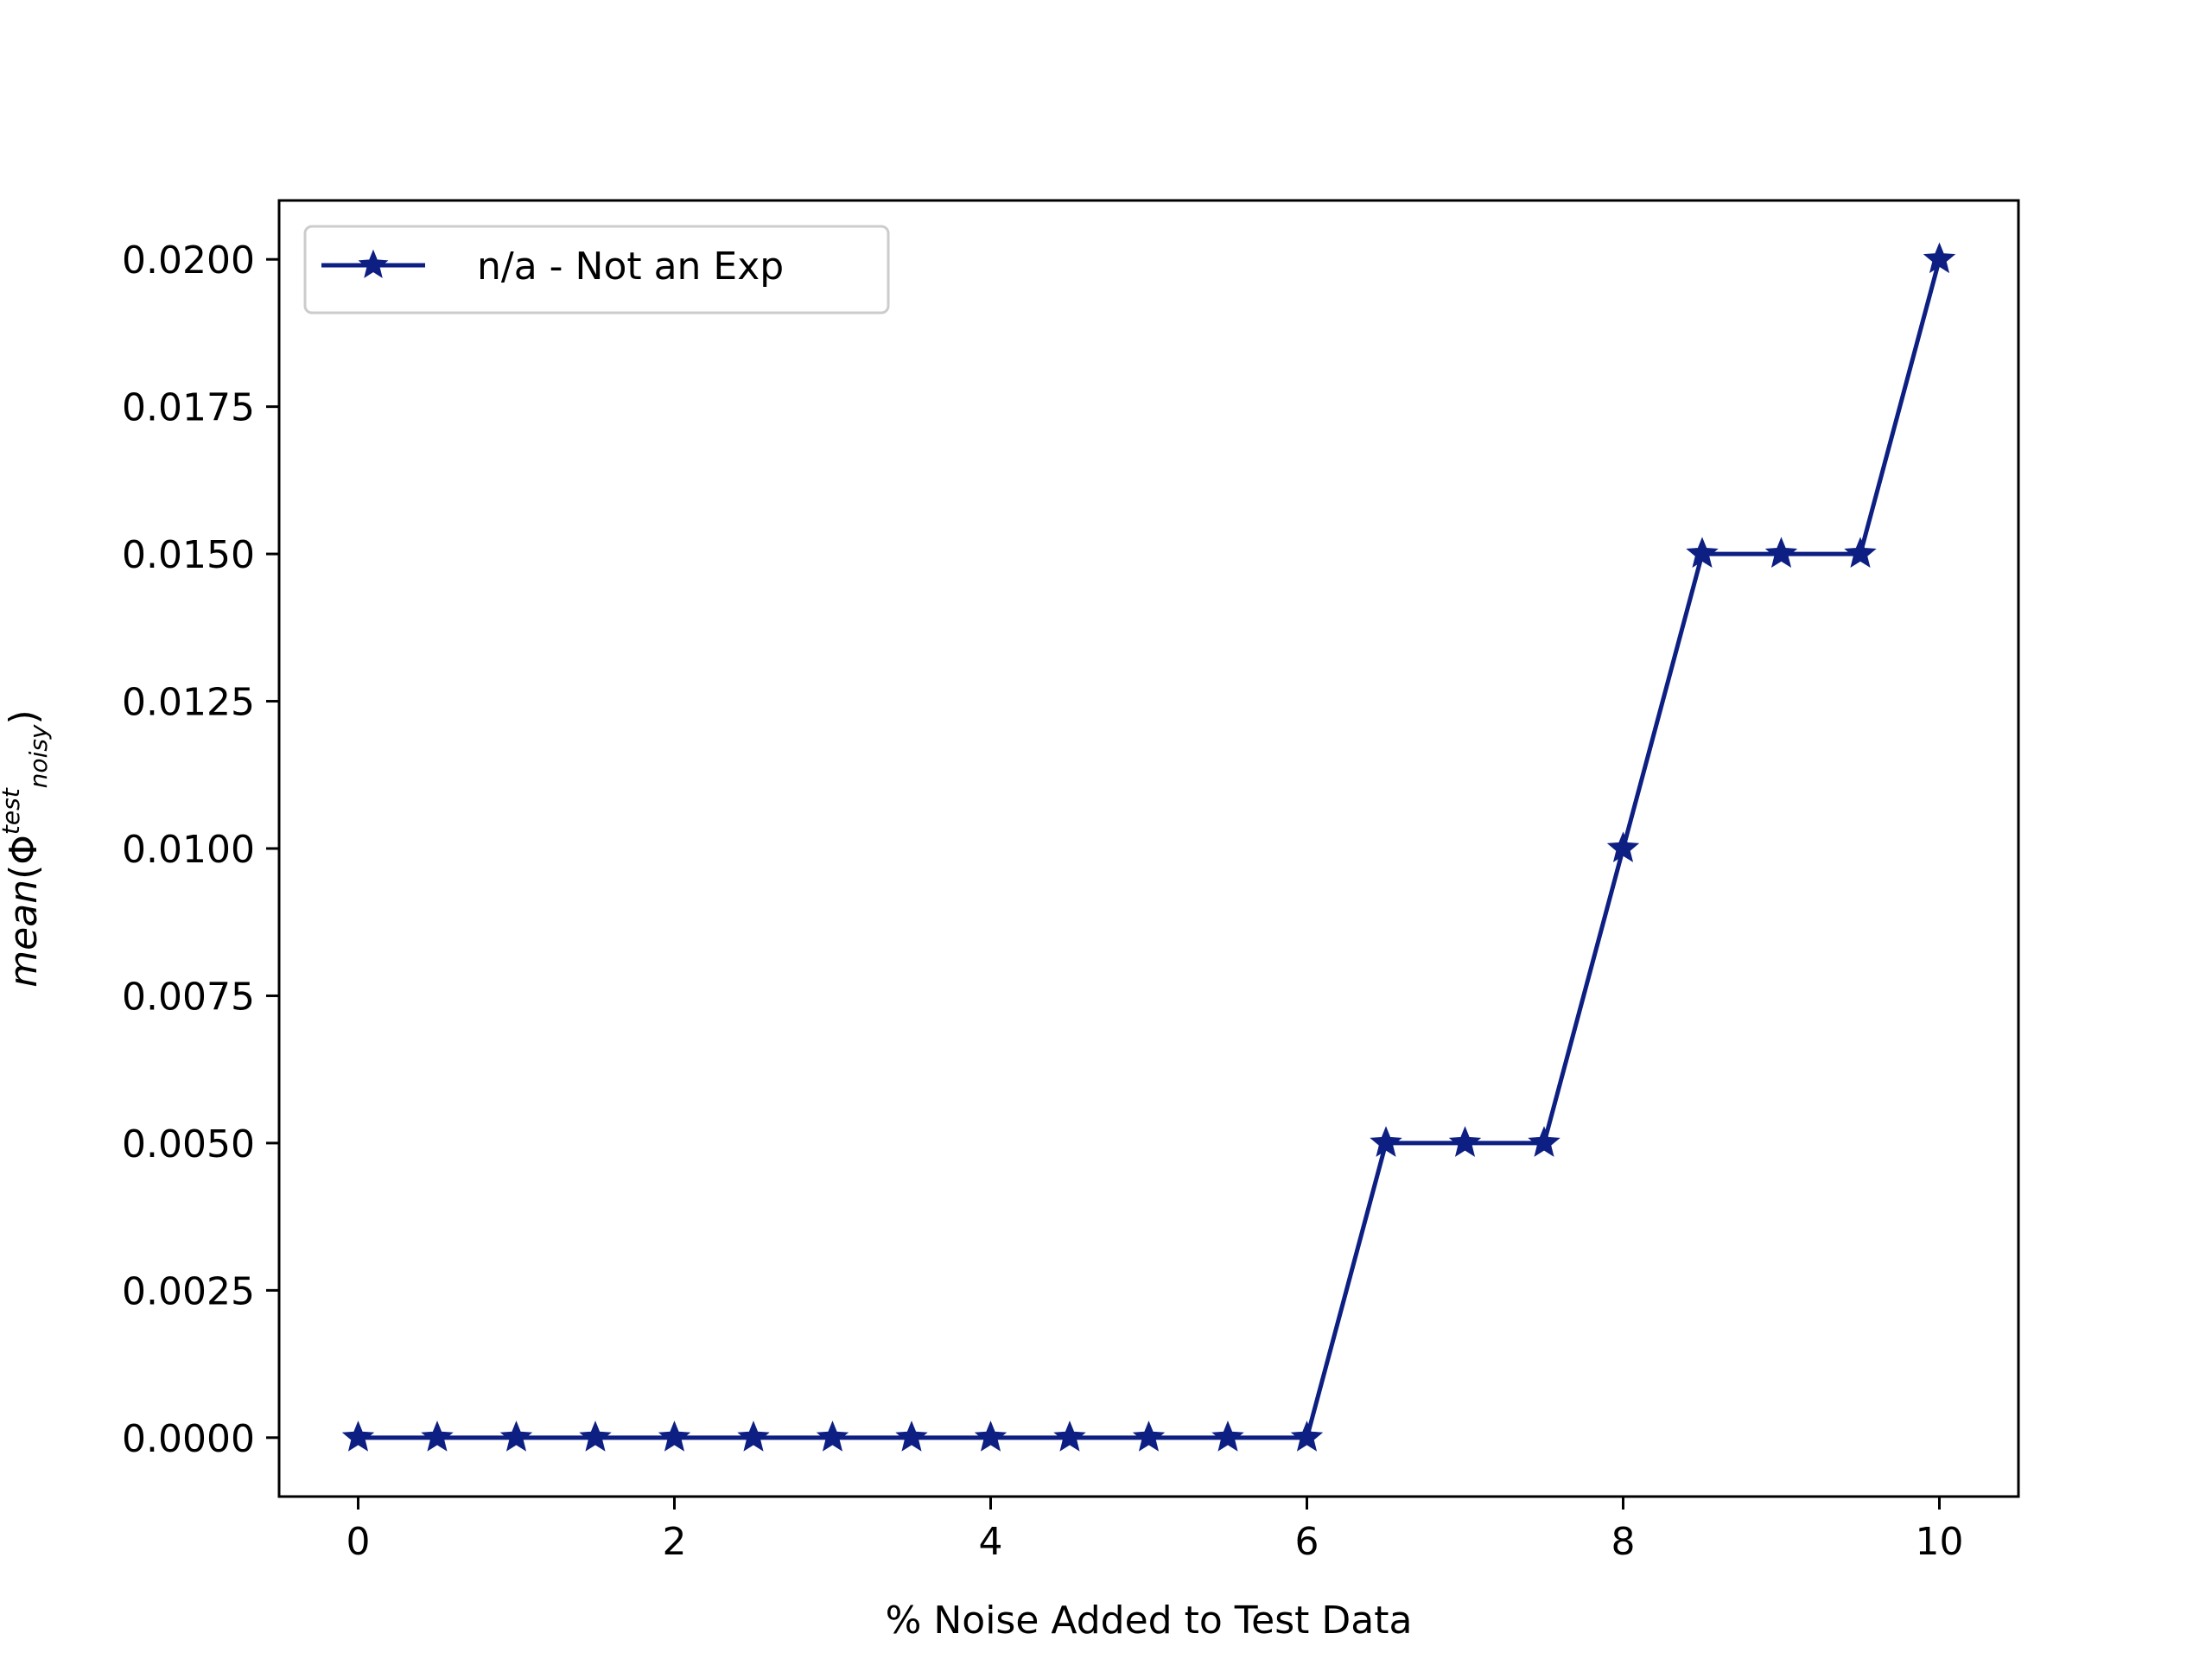  I want to click on y-tick-label: 0.0075, so click(188, 997).